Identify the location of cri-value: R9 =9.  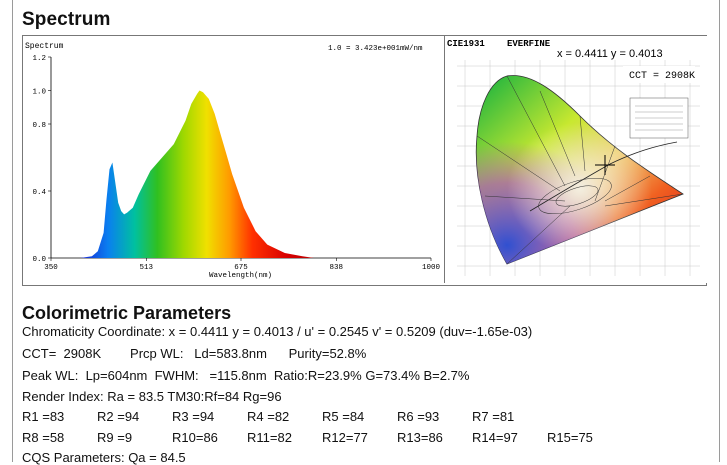
(115, 437).